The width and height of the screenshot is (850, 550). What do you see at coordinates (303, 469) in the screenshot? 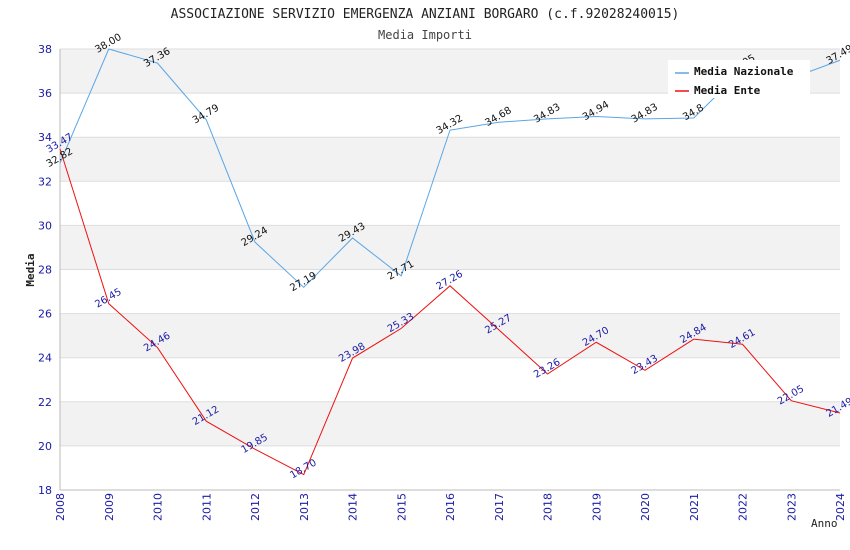
I see `data-label: 18.70` at bounding box center [303, 469].